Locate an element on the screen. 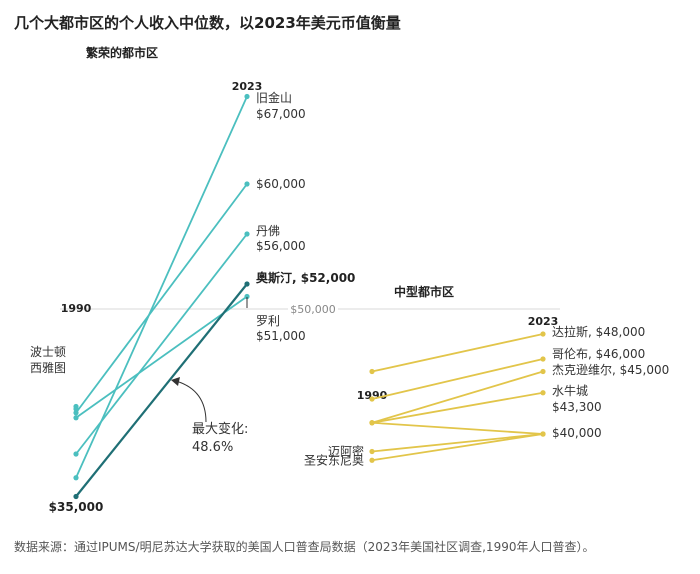 The height and width of the screenshot is (574, 700). series-end-label: $40,000 is located at coordinates (577, 433).